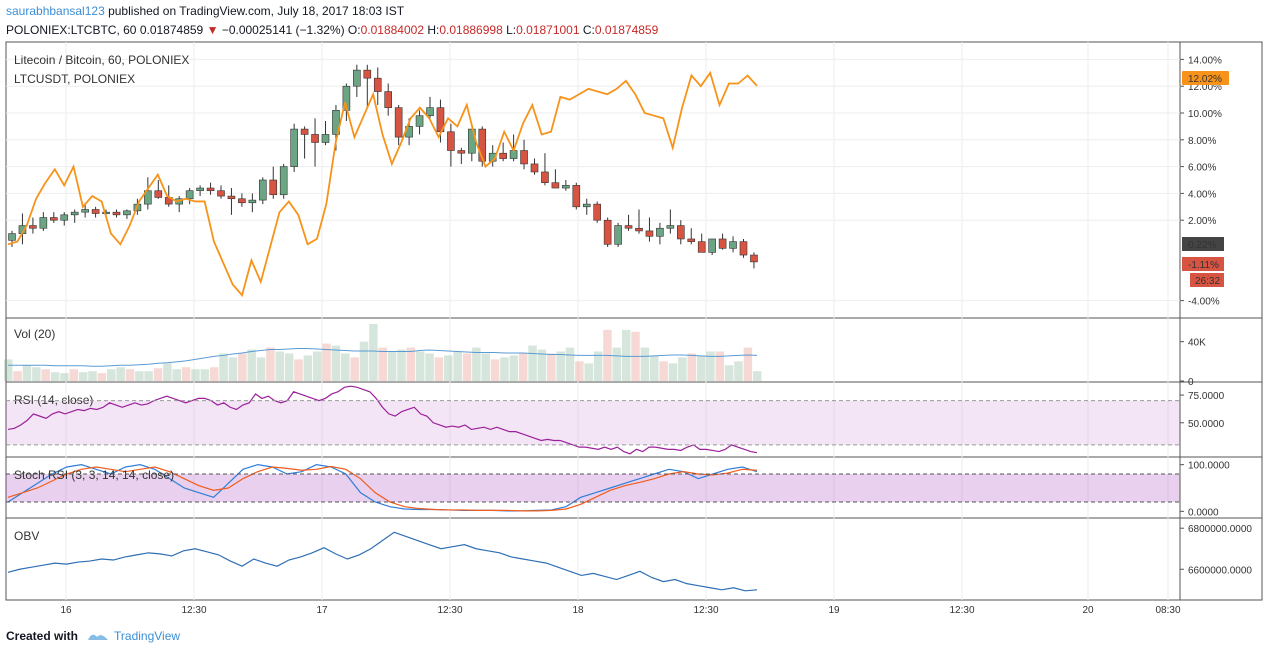  I want to click on volume-tick-label: 40K, so click(1197, 343).